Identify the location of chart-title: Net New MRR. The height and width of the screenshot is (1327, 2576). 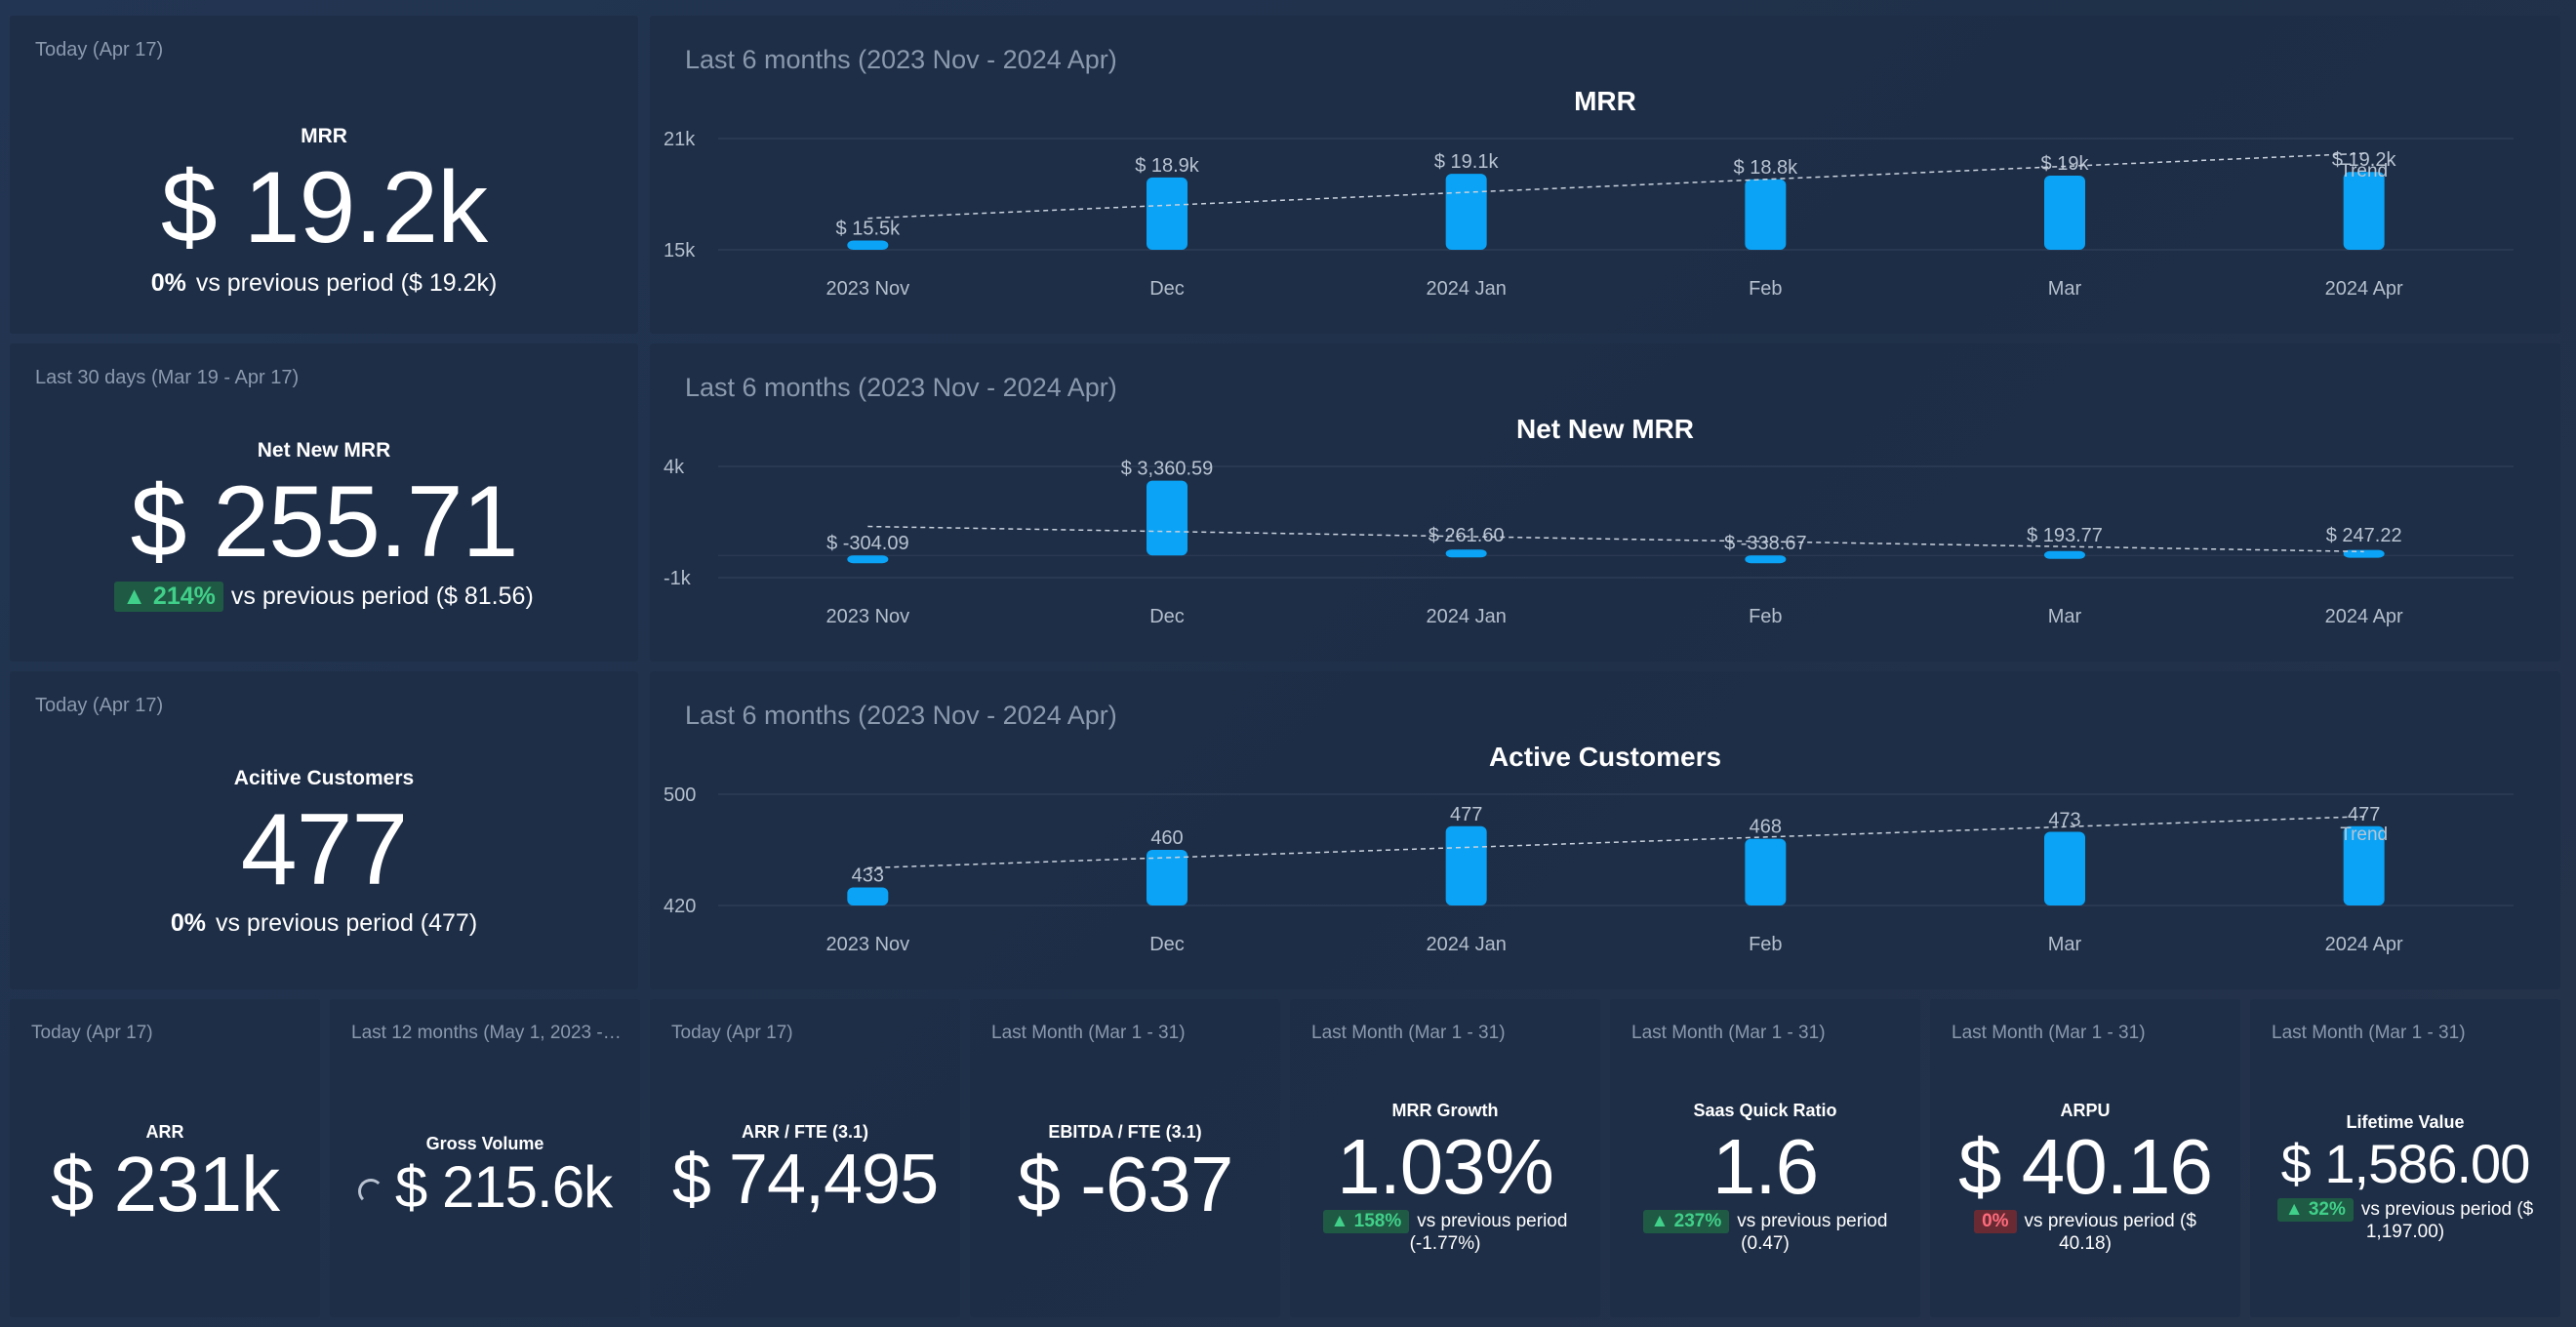
(1604, 429).